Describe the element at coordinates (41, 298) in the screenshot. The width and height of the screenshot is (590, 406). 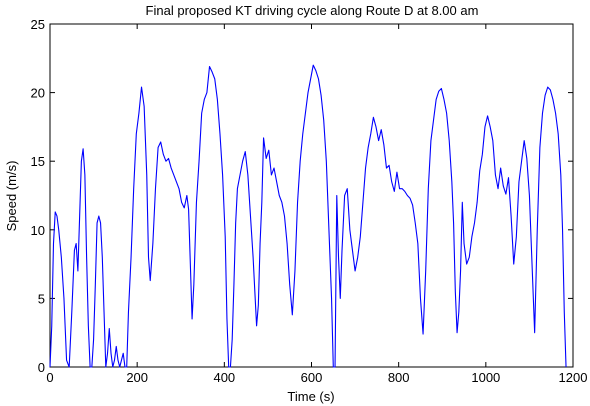
I see `y-tick-label: 5` at that location.